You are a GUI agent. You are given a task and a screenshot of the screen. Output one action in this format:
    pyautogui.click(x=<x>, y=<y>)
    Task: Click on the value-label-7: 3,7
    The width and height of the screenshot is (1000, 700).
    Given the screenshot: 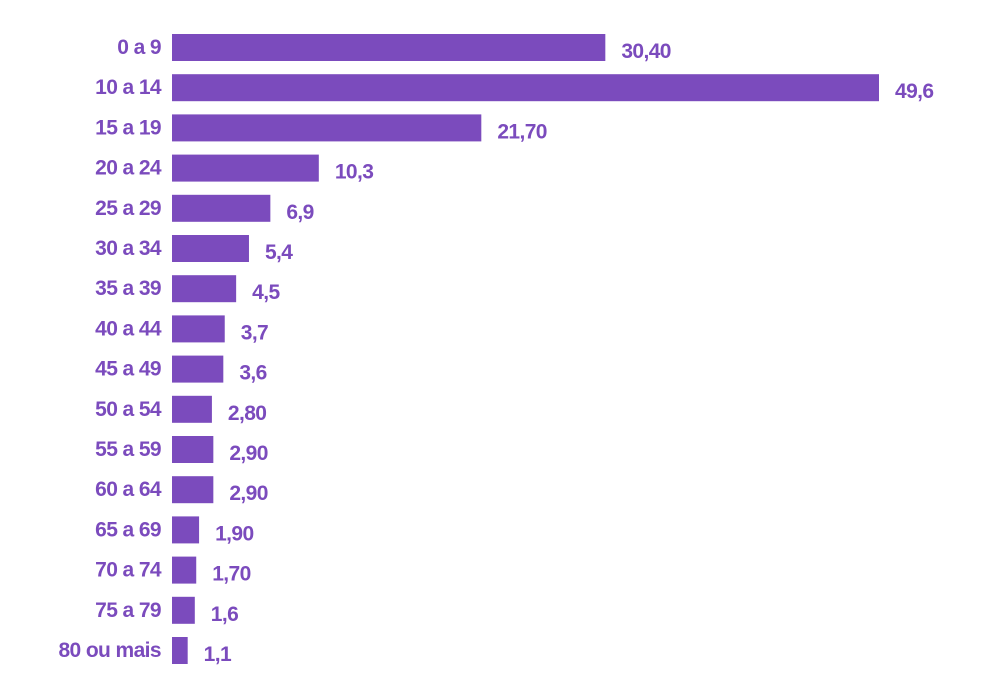 What is the action you would take?
    pyautogui.click(x=254, y=332)
    